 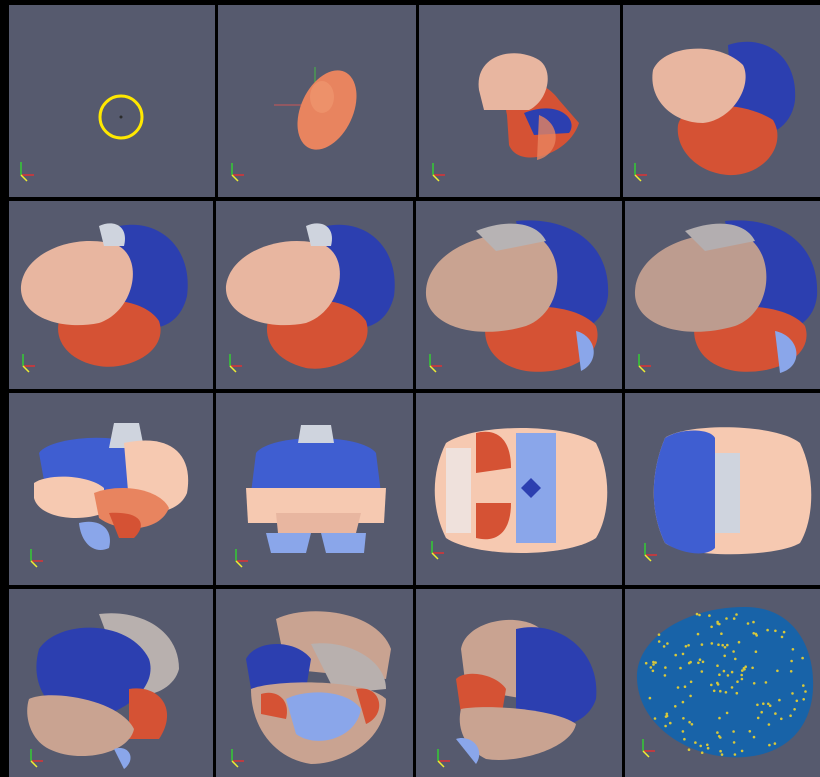 I want to click on viewport-r2c2, so click(x=314, y=295).